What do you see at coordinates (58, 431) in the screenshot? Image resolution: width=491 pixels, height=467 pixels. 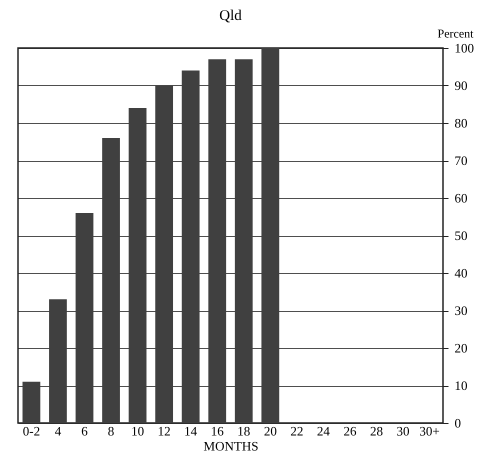 I see `x-tick-label: 4` at bounding box center [58, 431].